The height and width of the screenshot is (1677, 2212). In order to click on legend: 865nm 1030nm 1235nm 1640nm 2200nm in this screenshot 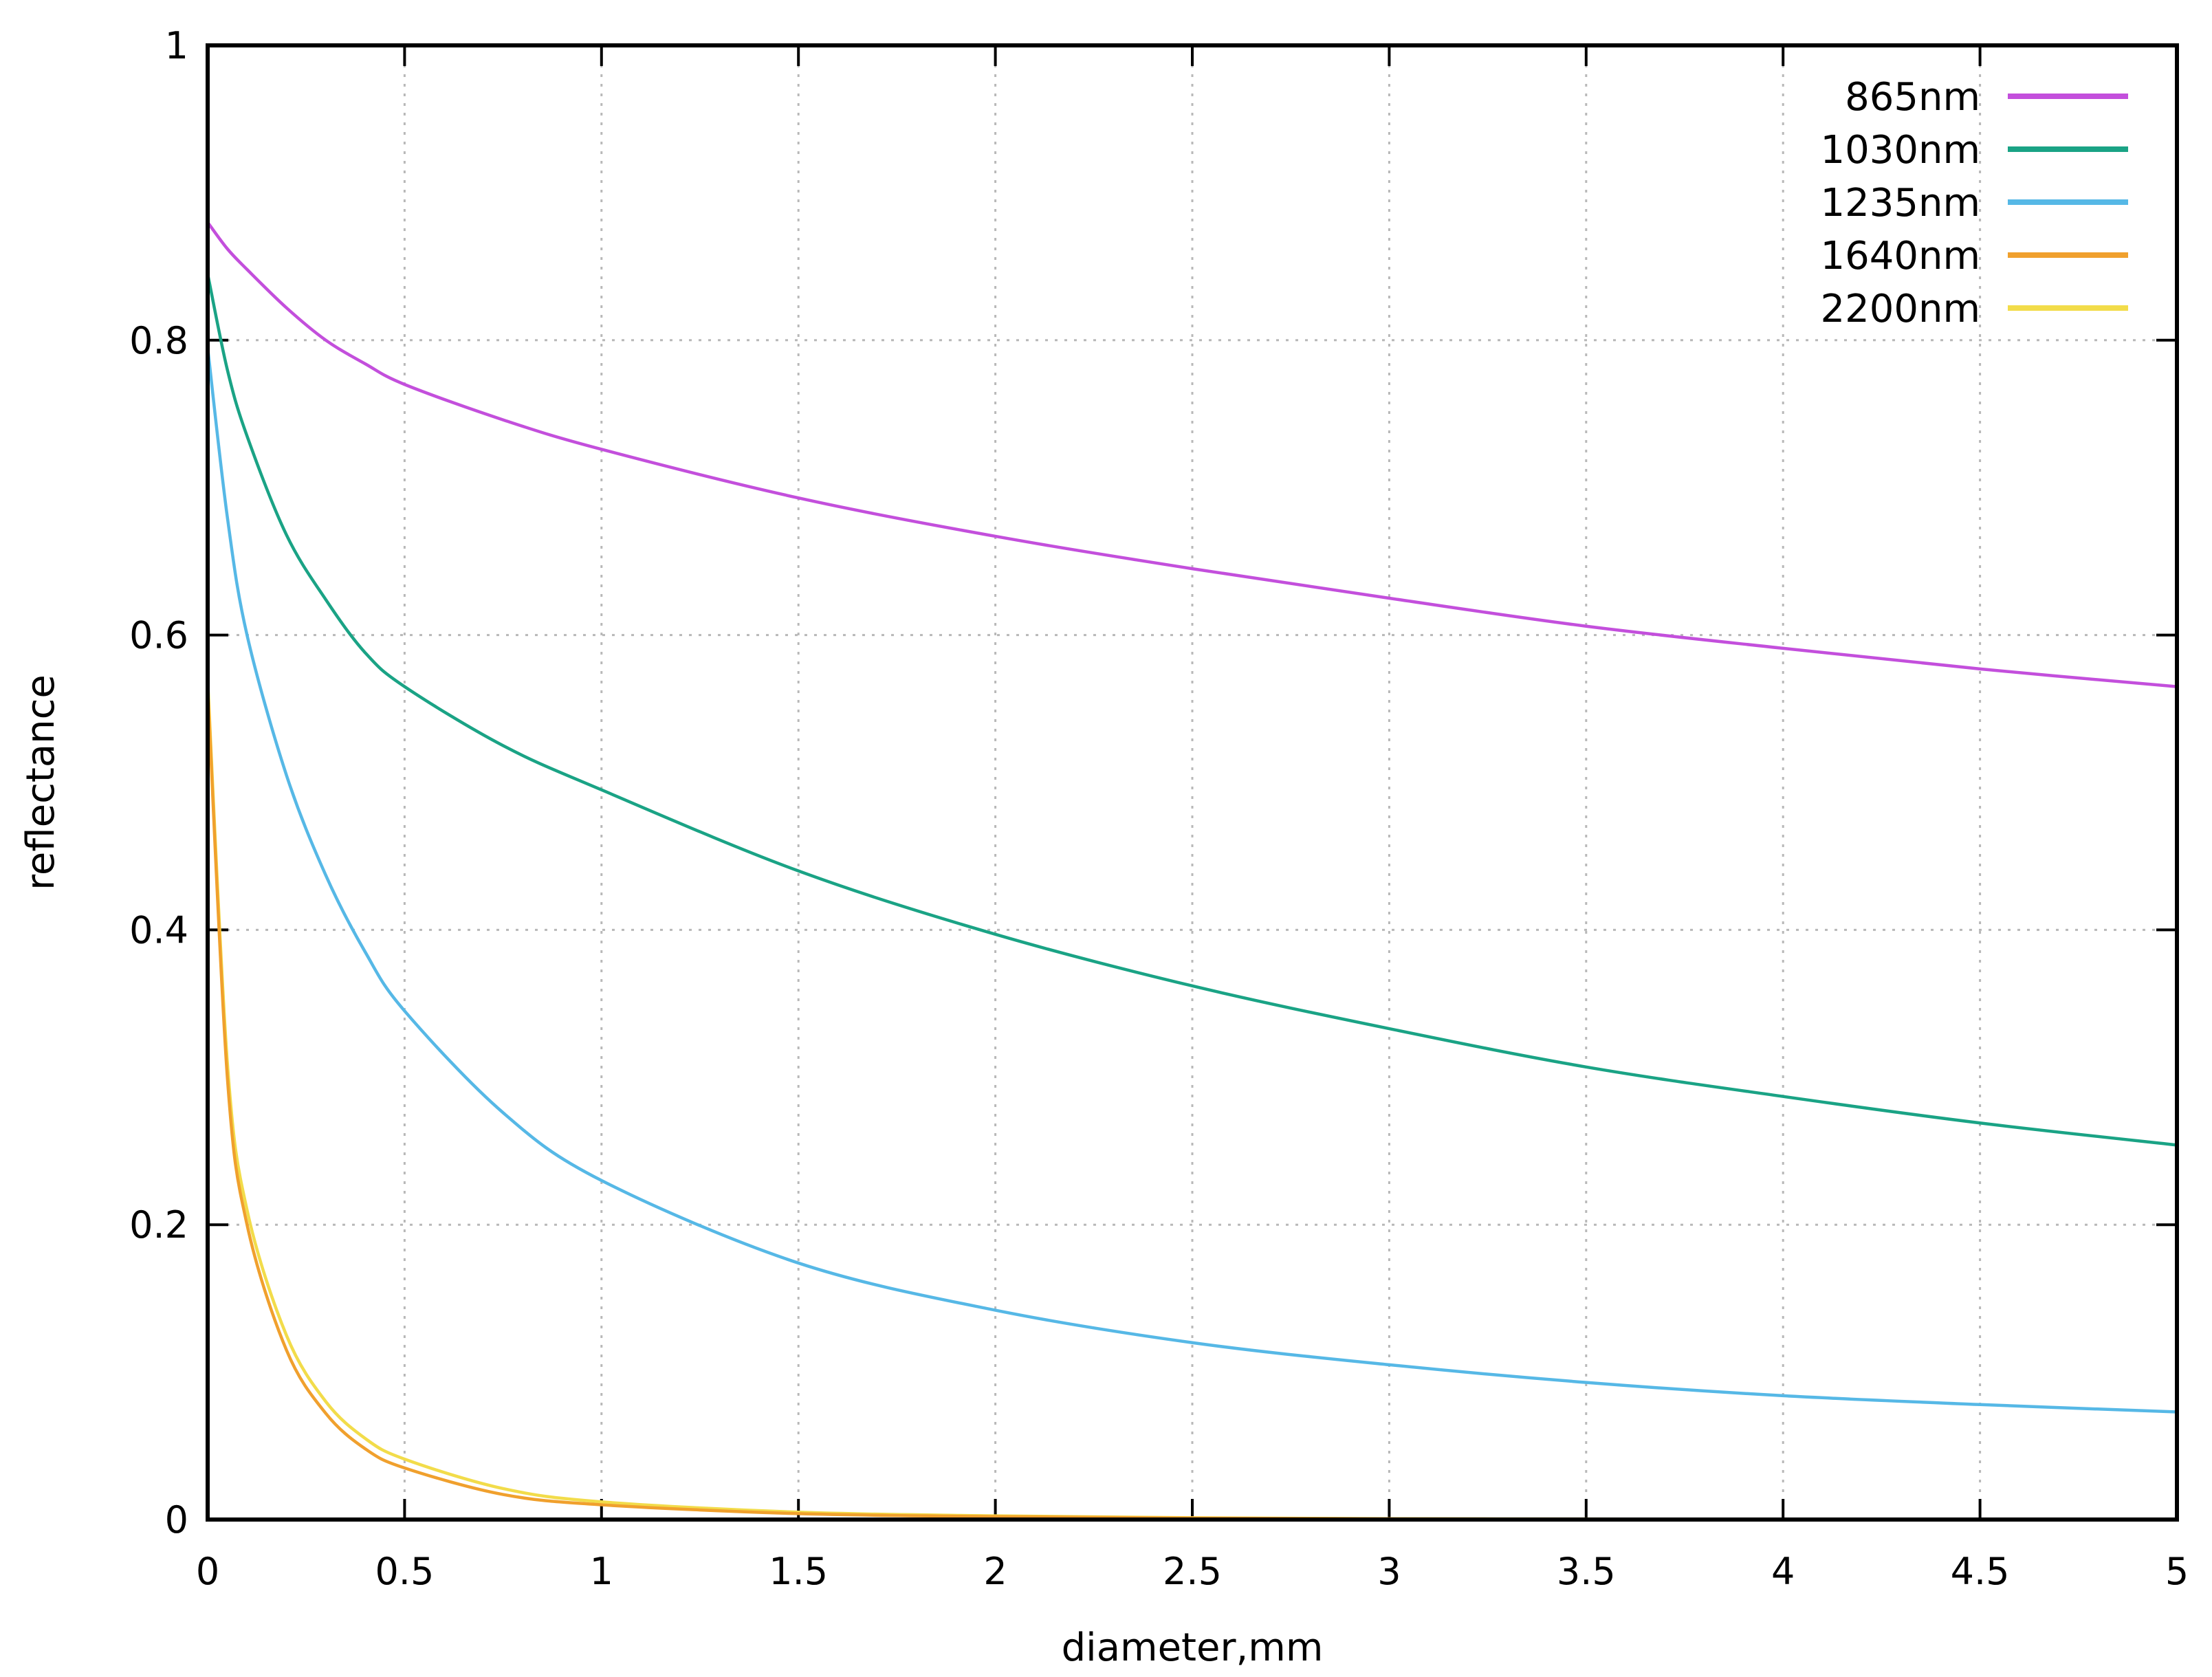, I will do `click(1974, 203)`.